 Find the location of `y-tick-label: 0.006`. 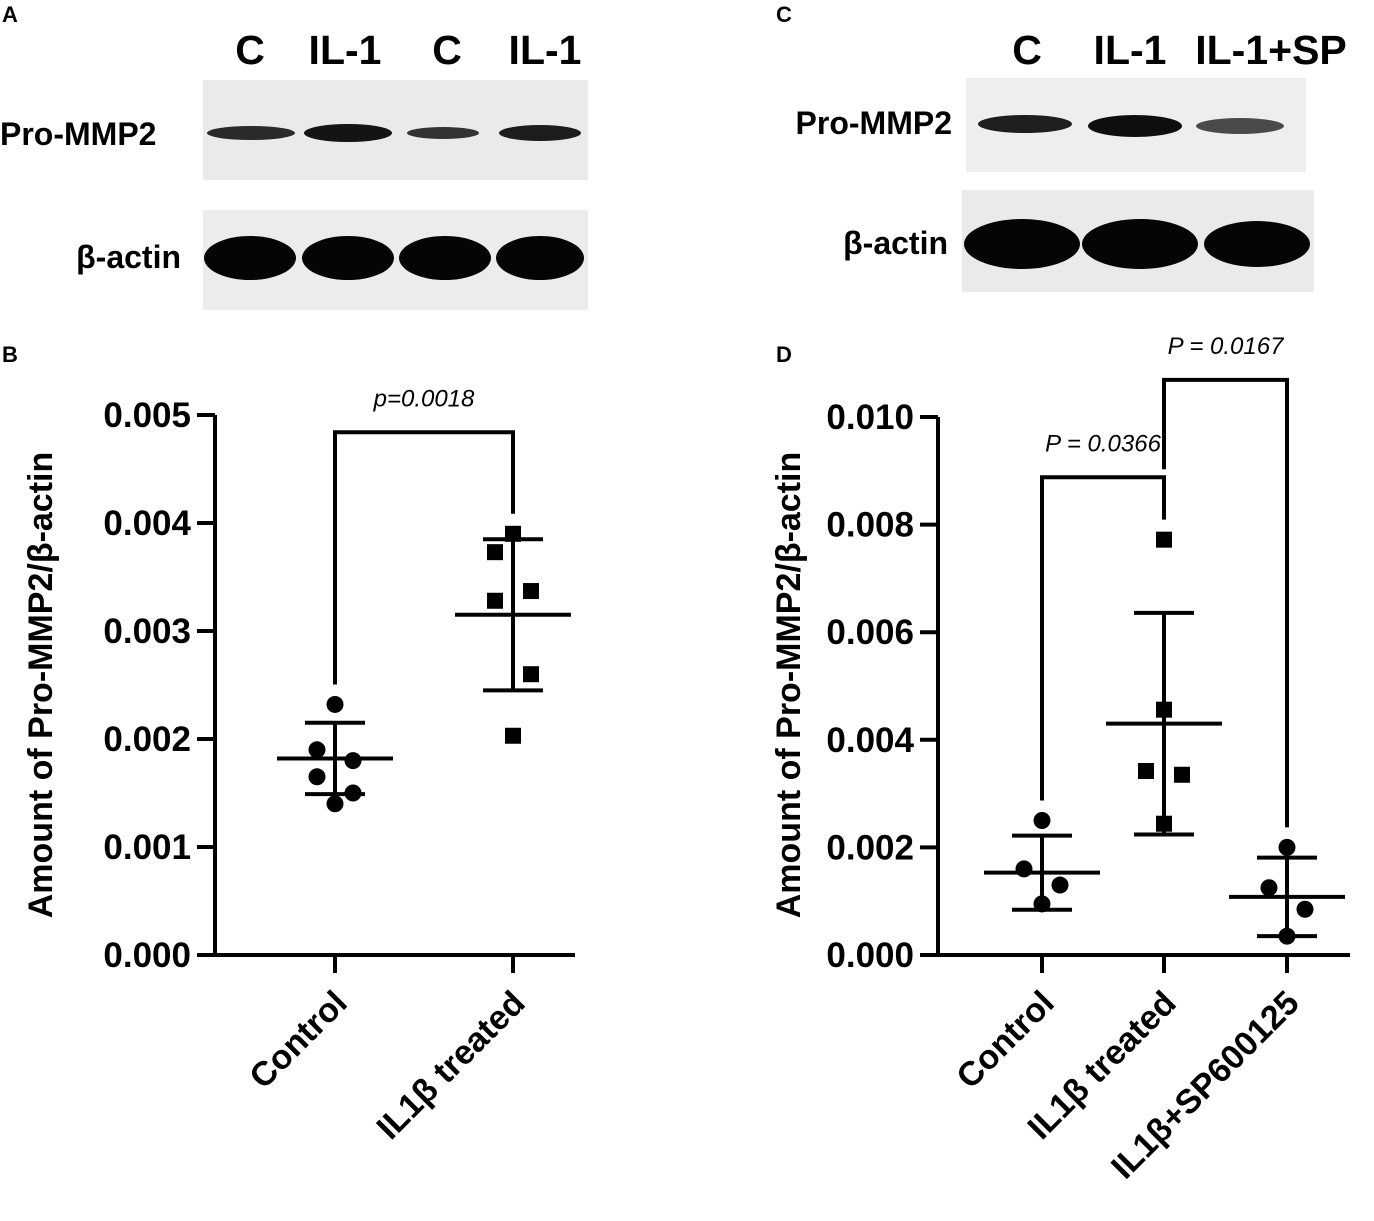

y-tick-label: 0.006 is located at coordinates (870, 632).